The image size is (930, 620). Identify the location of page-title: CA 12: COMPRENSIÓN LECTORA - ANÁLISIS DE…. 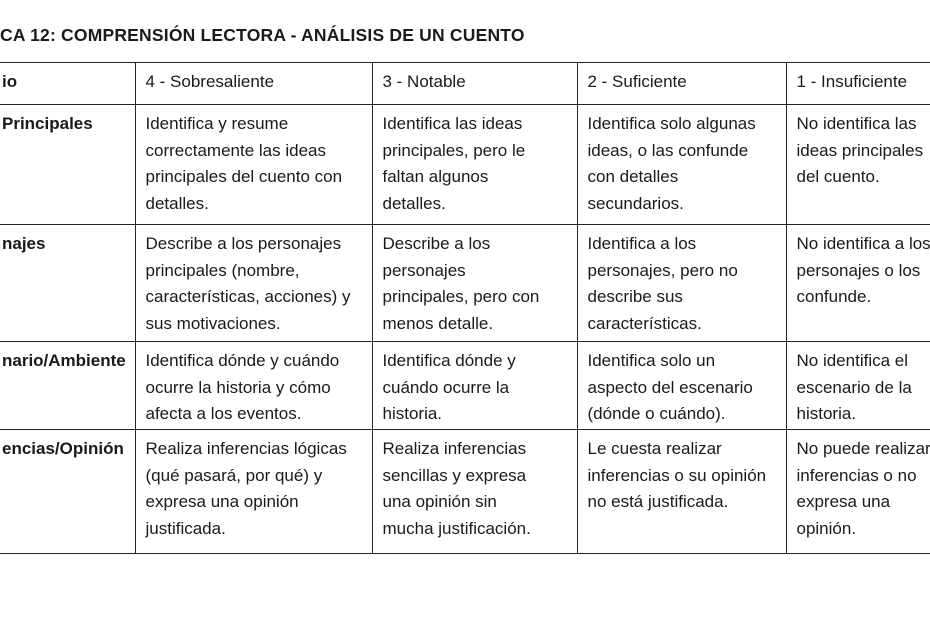
(262, 35).